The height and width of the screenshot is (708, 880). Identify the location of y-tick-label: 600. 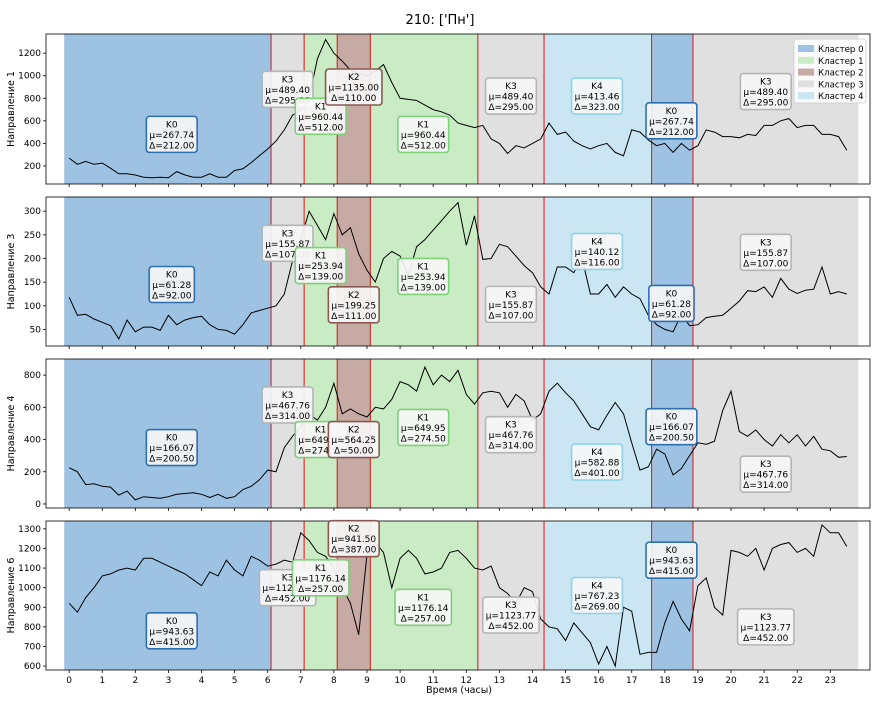
(32, 122).